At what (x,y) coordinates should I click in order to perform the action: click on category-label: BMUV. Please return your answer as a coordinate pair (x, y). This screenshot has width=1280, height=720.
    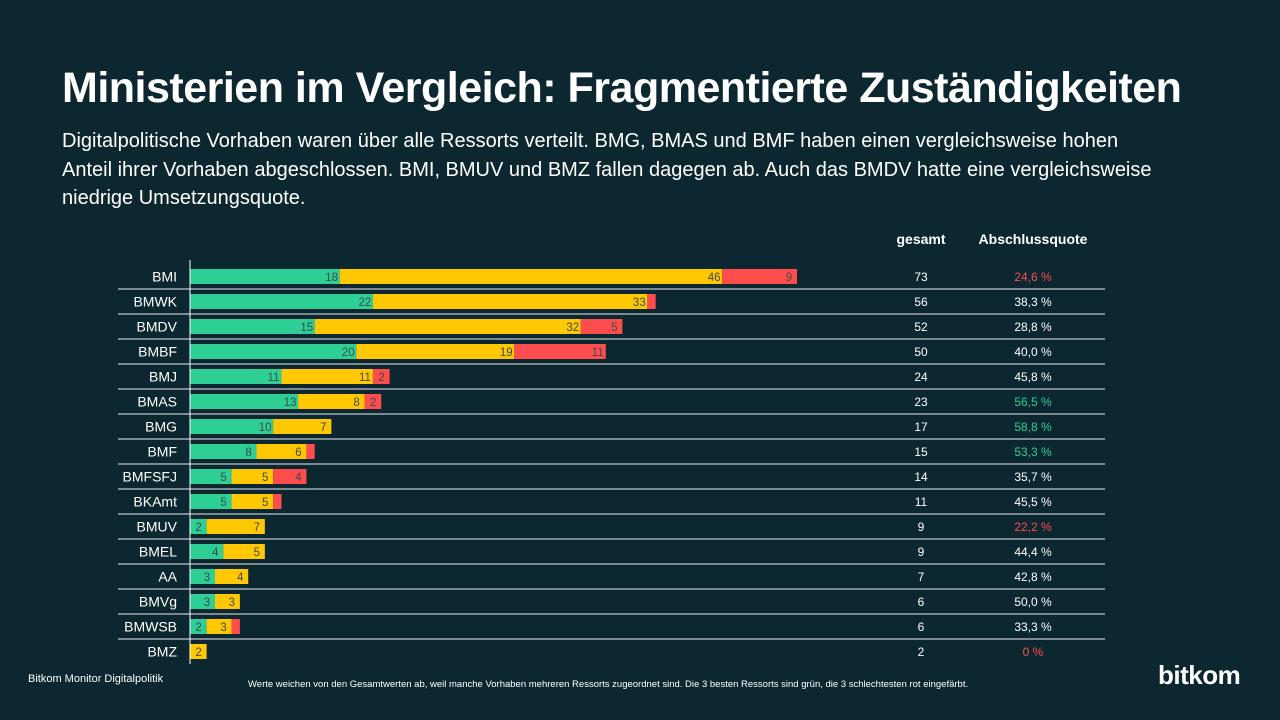
    Looking at the image, I should click on (157, 527).